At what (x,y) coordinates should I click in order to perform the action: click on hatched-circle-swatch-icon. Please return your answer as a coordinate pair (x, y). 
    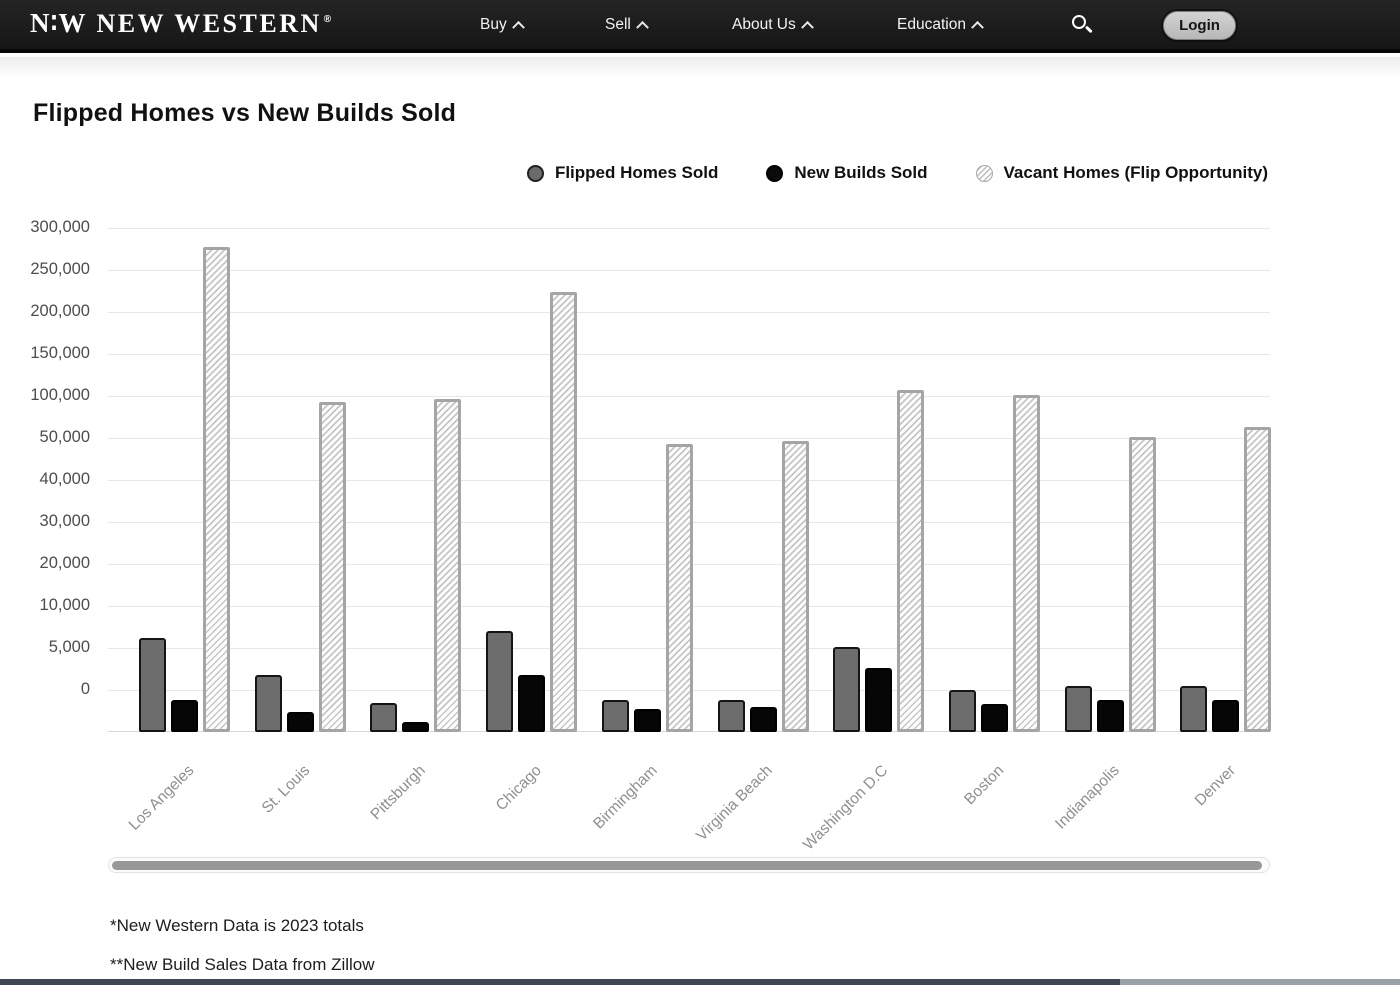
    Looking at the image, I should click on (984, 173).